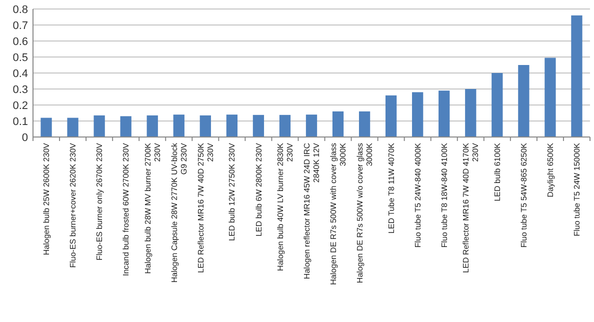 The height and width of the screenshot is (322, 594). I want to click on x-tick-label: Fluo tube T5 24W-840 4000K, so click(417, 195).